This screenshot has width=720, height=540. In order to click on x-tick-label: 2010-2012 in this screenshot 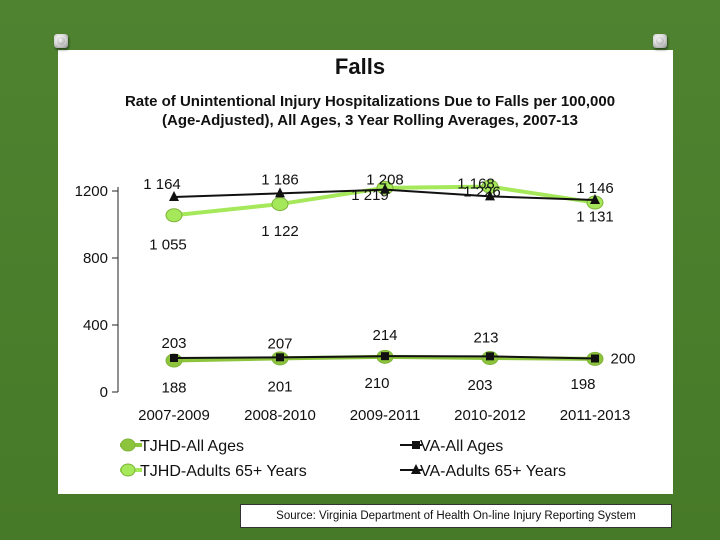, I will do `click(490, 415)`.